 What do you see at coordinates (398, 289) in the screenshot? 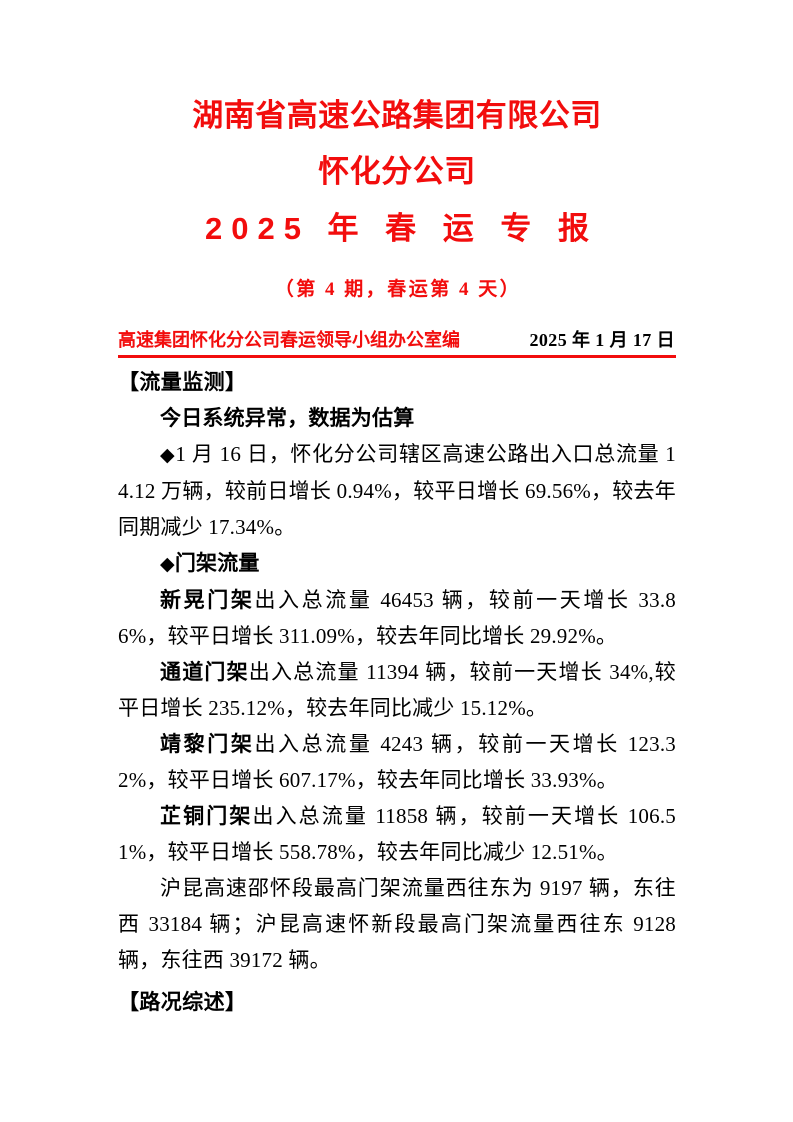
I see `masthead-subtitle: （第 4 期，春运第 4 天）` at bounding box center [398, 289].